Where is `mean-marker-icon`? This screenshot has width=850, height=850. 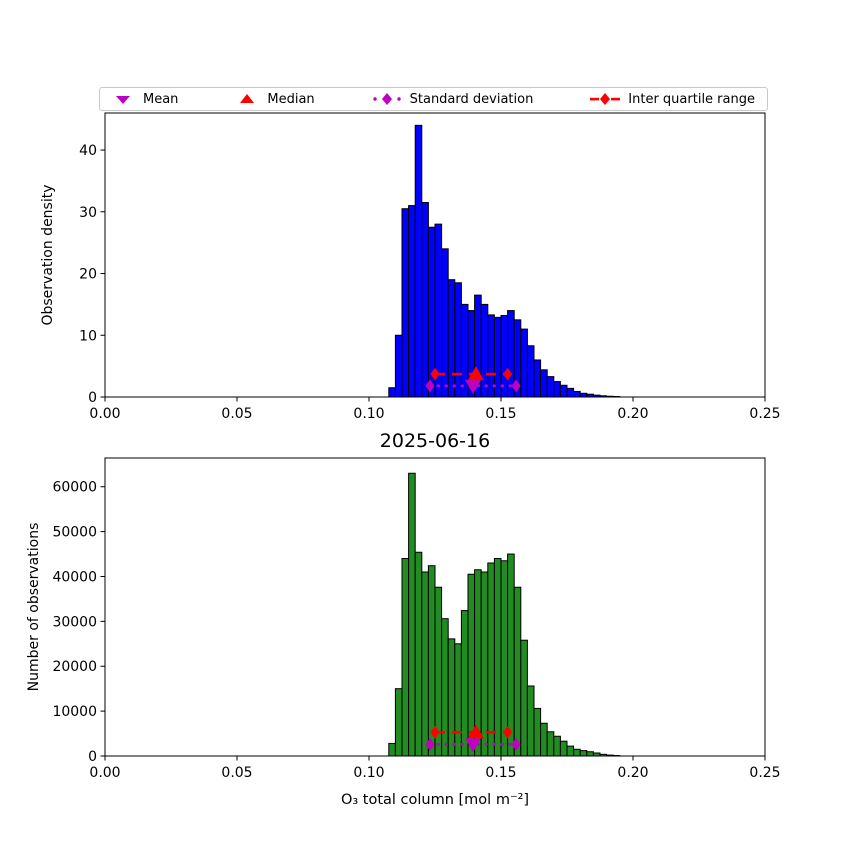 mean-marker-icon is located at coordinates (123, 100).